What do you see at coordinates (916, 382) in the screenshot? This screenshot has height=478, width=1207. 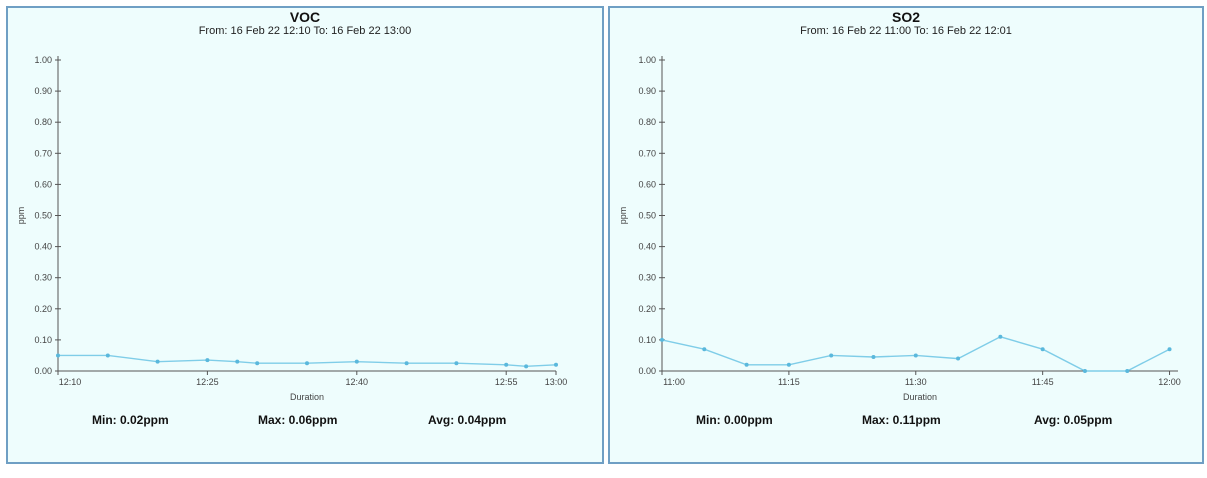 I see `x-tick-label: 11:30` at bounding box center [916, 382].